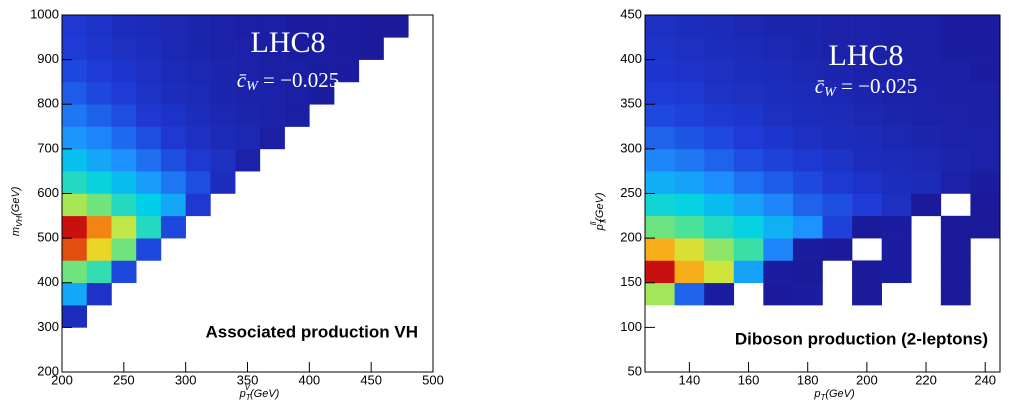 This screenshot has width=1009, height=403. I want to click on y-tick-label: 300, so click(48, 326).